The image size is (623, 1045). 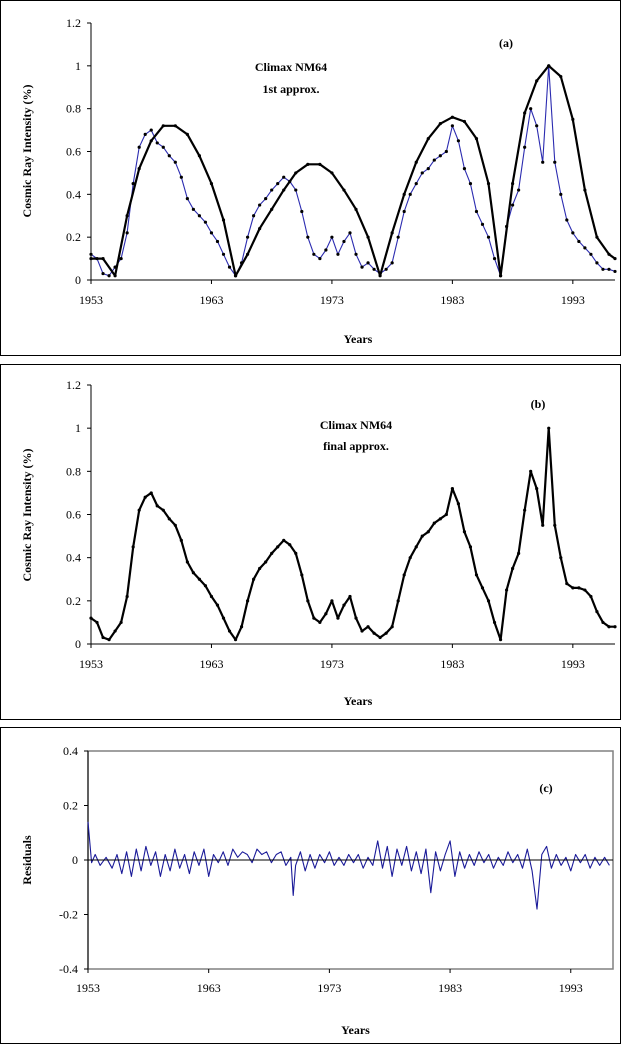 What do you see at coordinates (91, 300) in the screenshot?
I see `x-tick-label: 1953` at bounding box center [91, 300].